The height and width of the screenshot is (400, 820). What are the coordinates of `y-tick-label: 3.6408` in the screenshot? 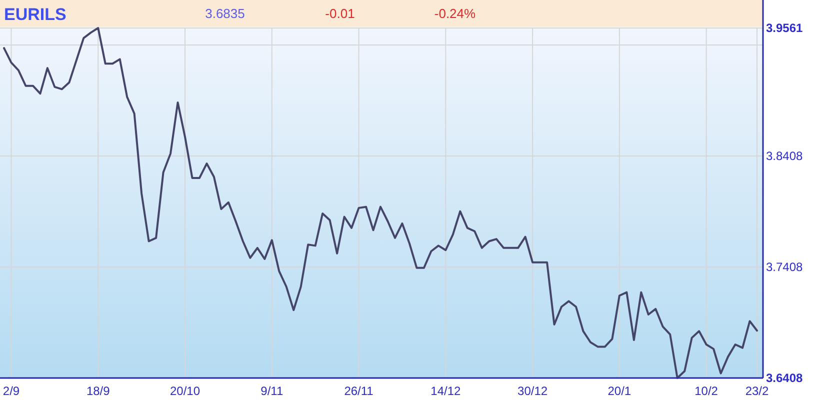 It's located at (785, 378).